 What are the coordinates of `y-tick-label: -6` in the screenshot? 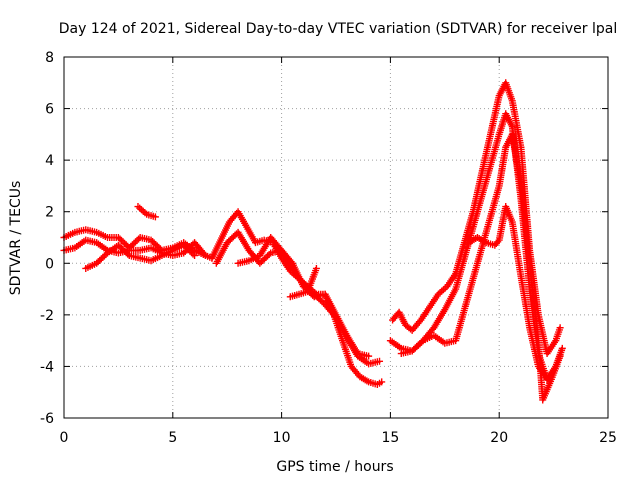 It's located at (47, 419).